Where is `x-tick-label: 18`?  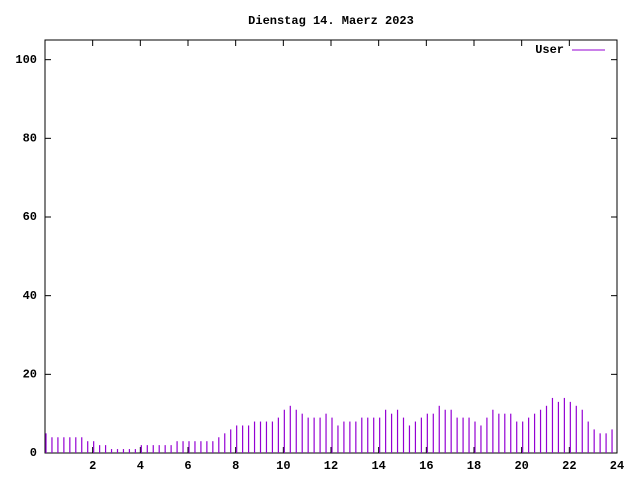 x-tick-label: 18 is located at coordinates (474, 466).